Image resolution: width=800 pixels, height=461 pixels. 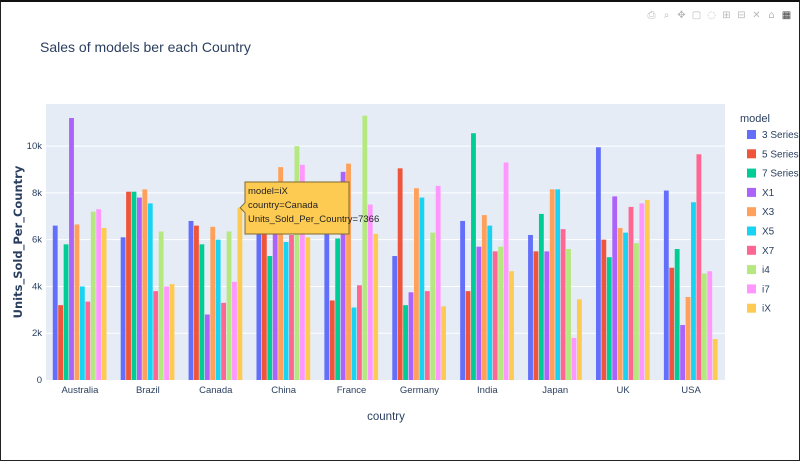 I want to click on legend-item-label: i4, so click(x=766, y=270).